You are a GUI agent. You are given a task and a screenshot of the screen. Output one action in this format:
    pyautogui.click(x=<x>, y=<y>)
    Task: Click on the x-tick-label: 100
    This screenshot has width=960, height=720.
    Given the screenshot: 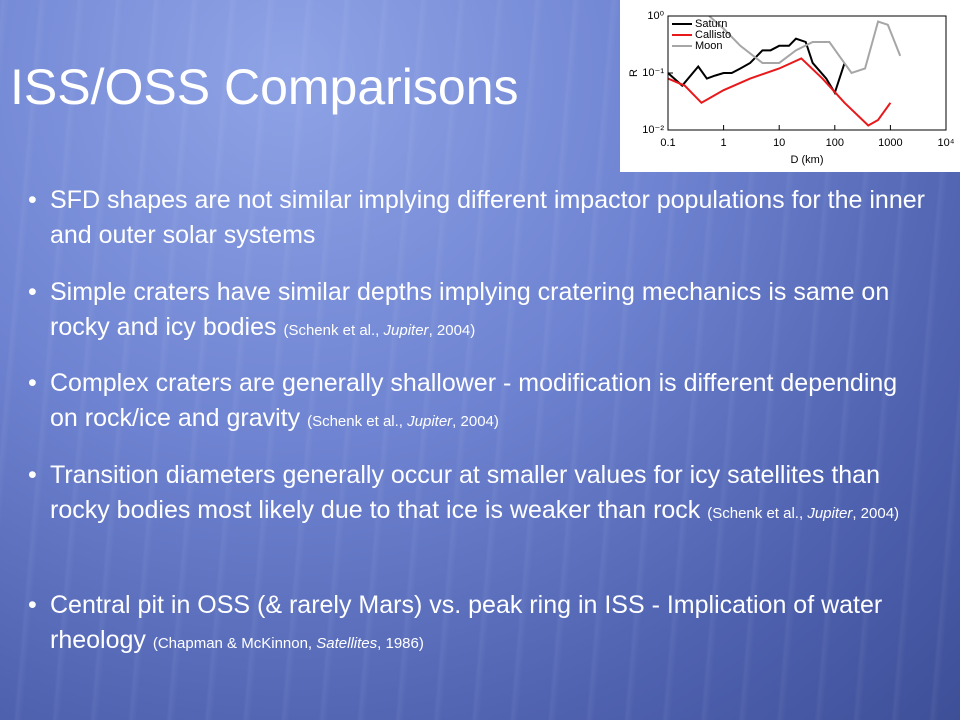 What is the action you would take?
    pyautogui.click(x=835, y=143)
    